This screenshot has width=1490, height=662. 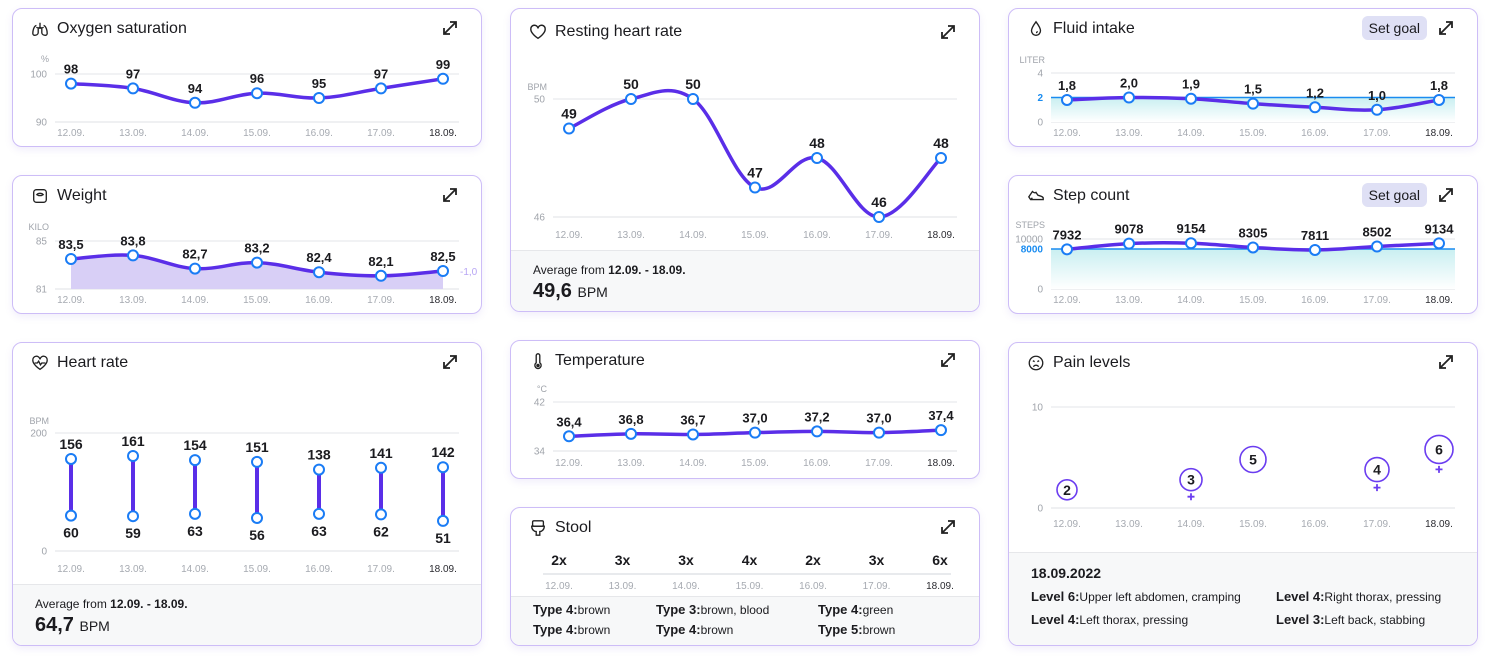 What do you see at coordinates (40, 29) in the screenshot?
I see `lungs-icon` at bounding box center [40, 29].